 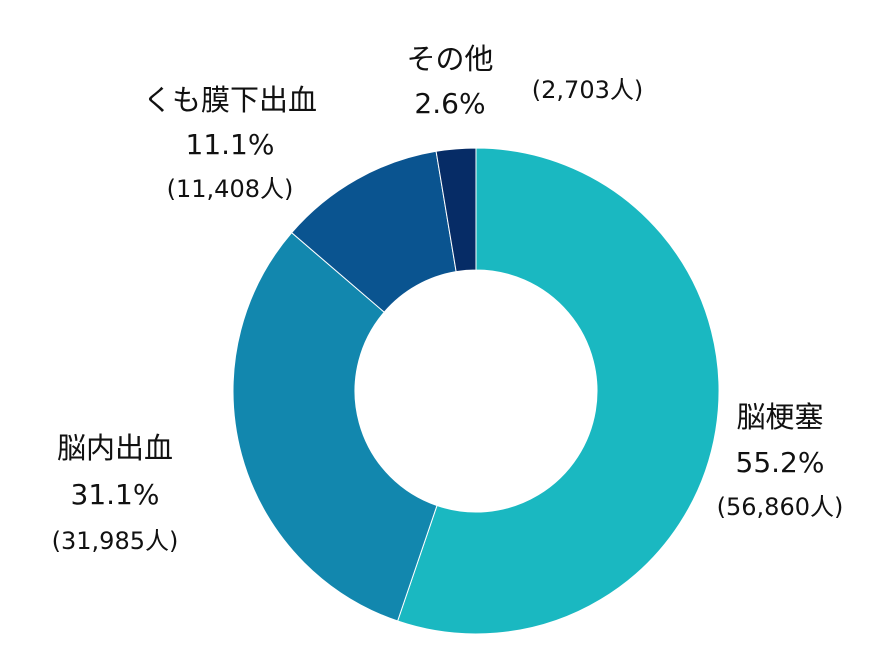 I want to click on slice-name-subarachnoid-hemorrhage: くも膜下出血, so click(x=229, y=100).